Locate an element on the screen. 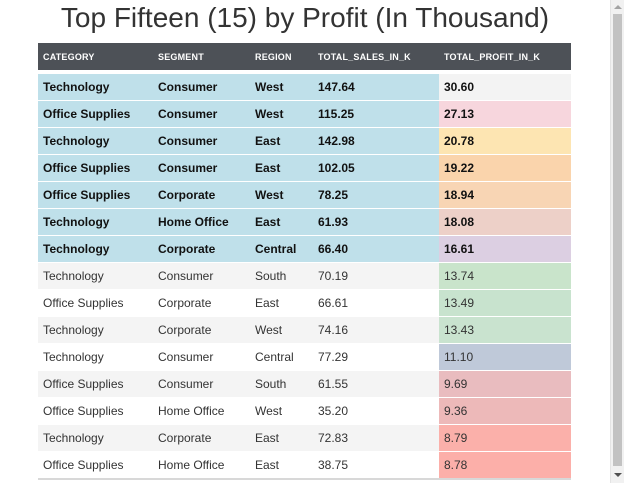 The image size is (624, 483). cell-total-sales: 66.61 is located at coordinates (376, 303).